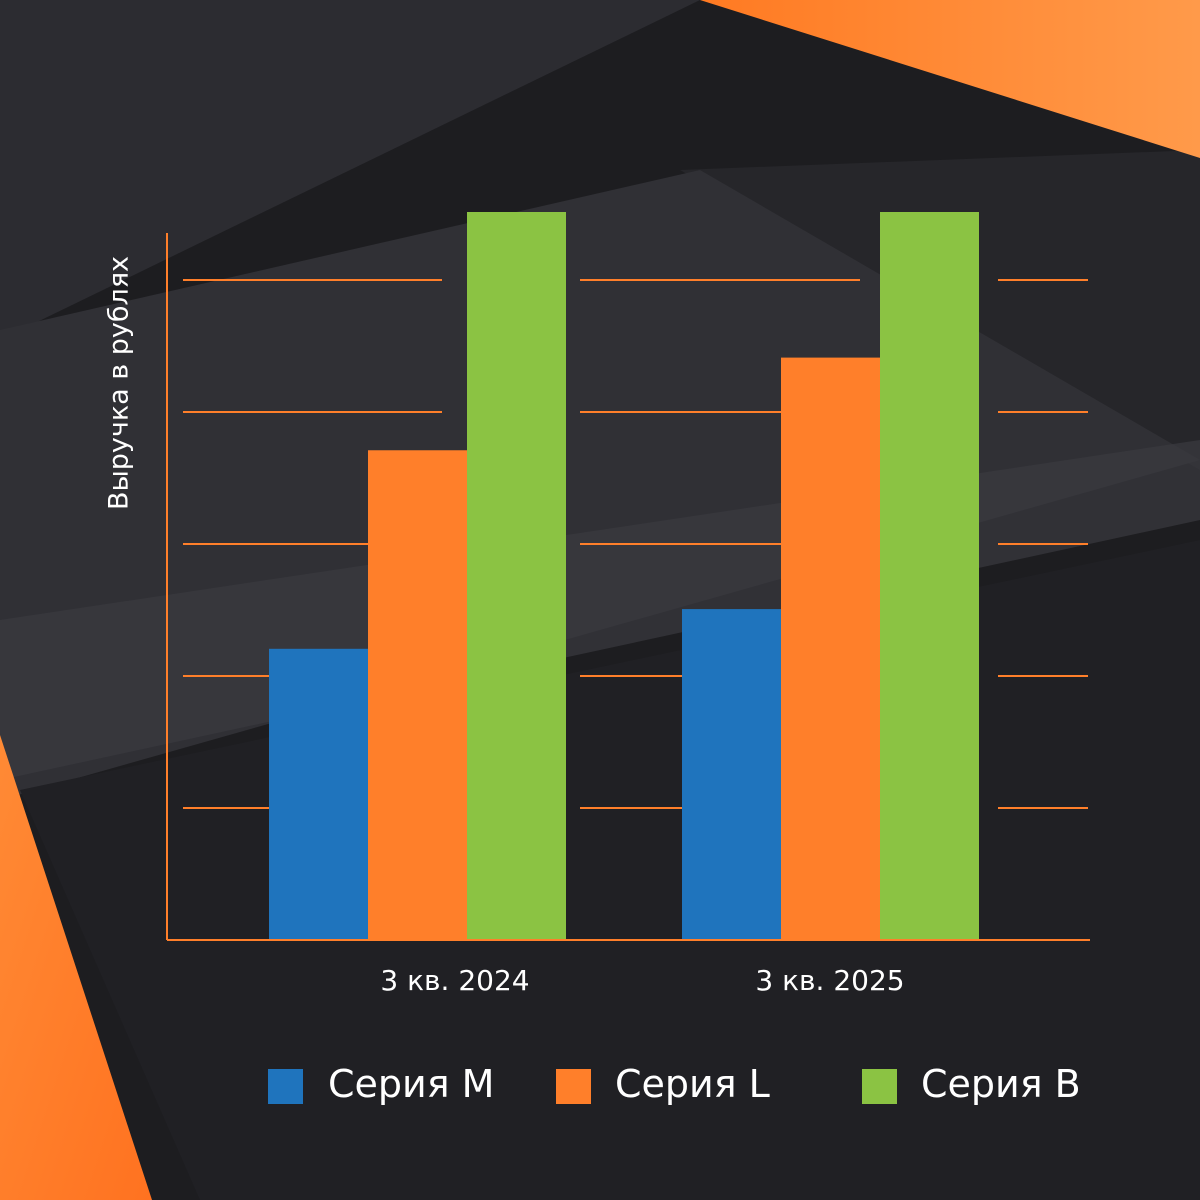  Describe the element at coordinates (455, 980) in the screenshot. I see `x-tick-label: 3 кв. 2024` at that location.